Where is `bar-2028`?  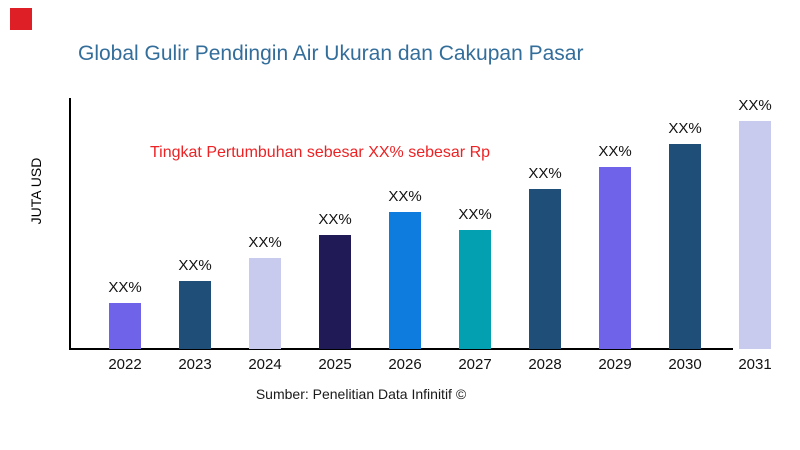 bar-2028 is located at coordinates (545, 269).